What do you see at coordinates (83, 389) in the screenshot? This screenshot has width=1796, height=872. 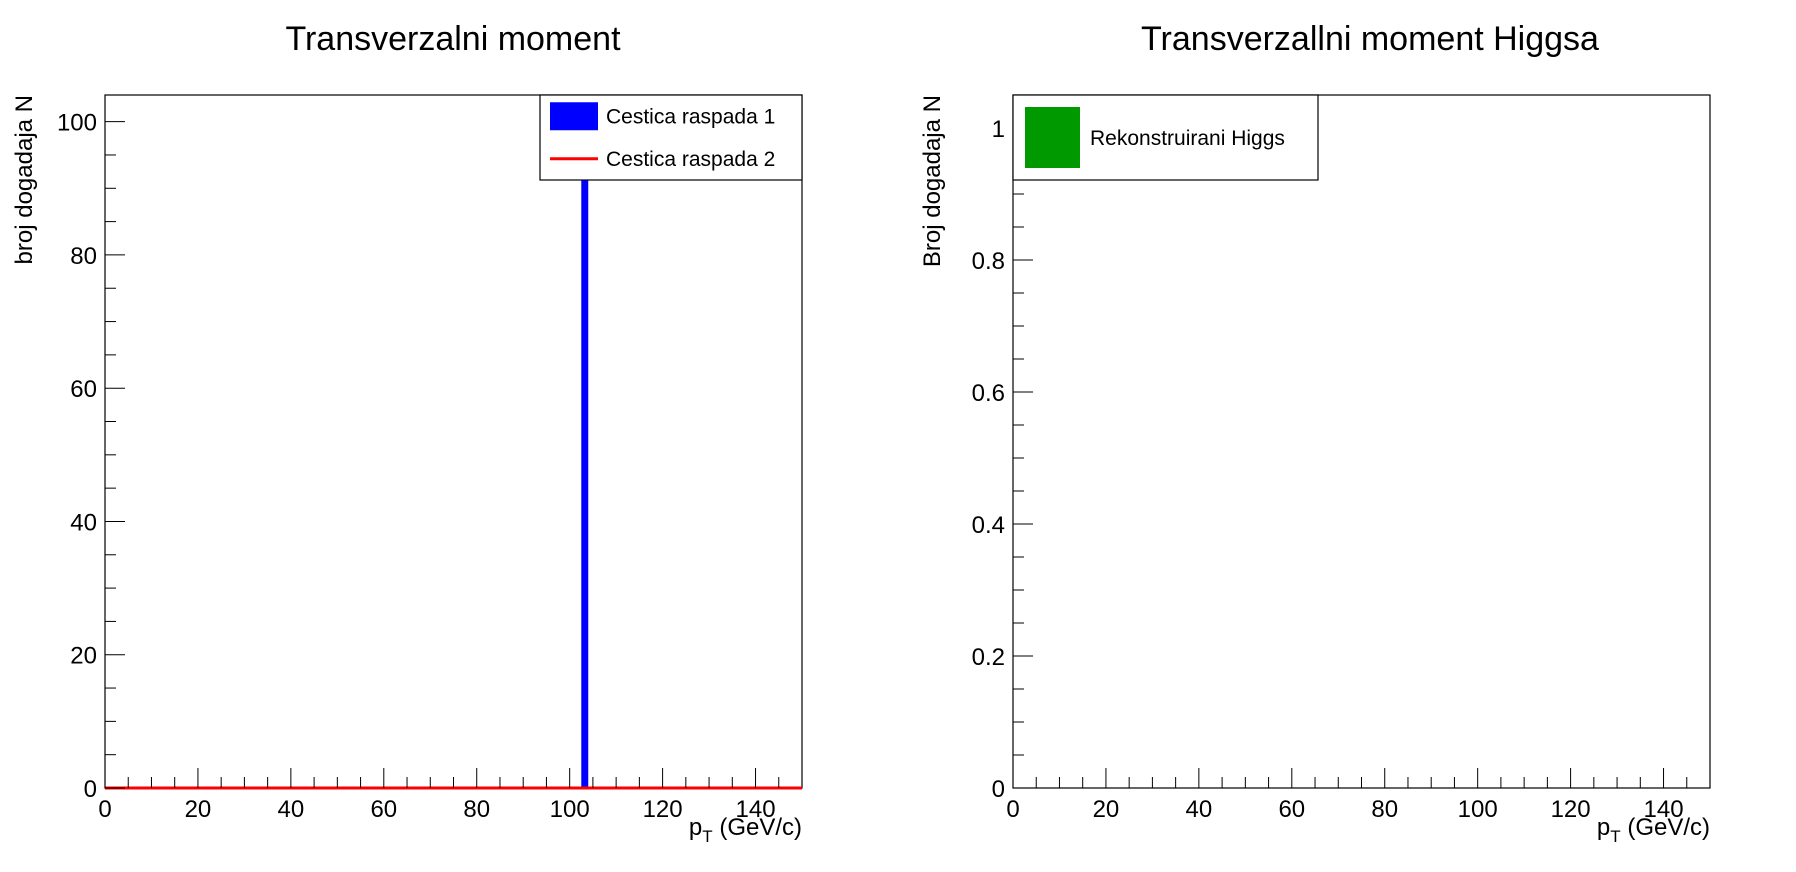 I see `y-tick-label: 60` at bounding box center [83, 389].